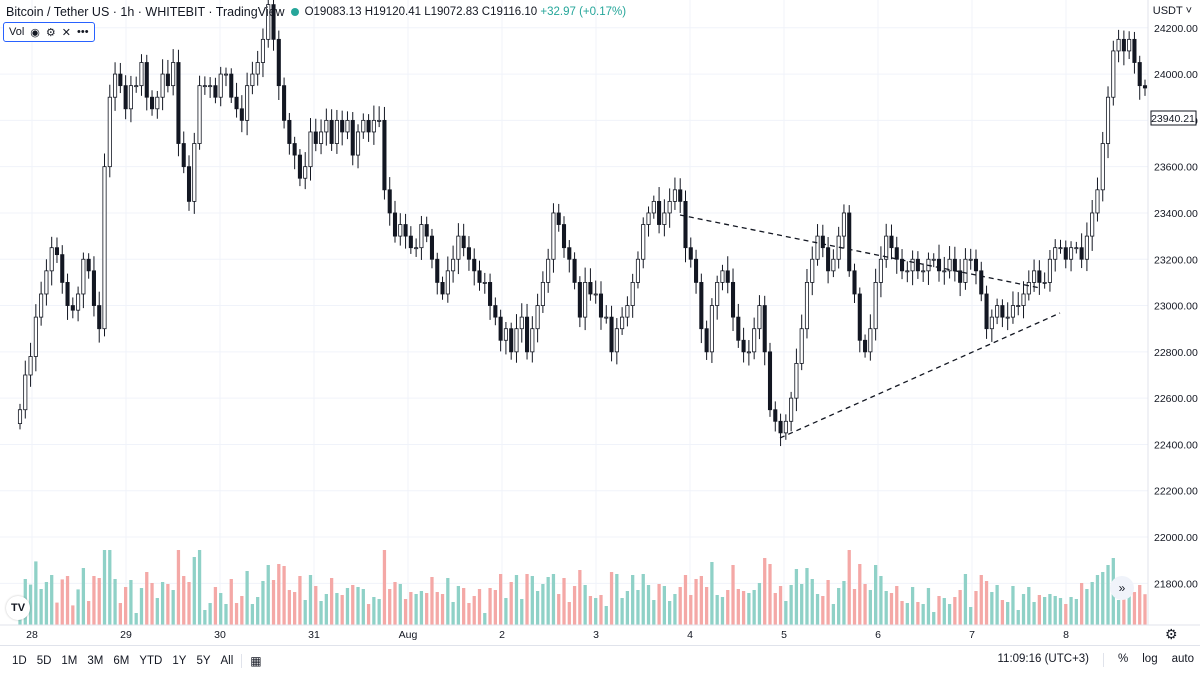 Image resolution: width=1200 pixels, height=676 pixels. Describe the element at coordinates (1182, 659) in the screenshot. I see `auto-toggle: auto` at that location.